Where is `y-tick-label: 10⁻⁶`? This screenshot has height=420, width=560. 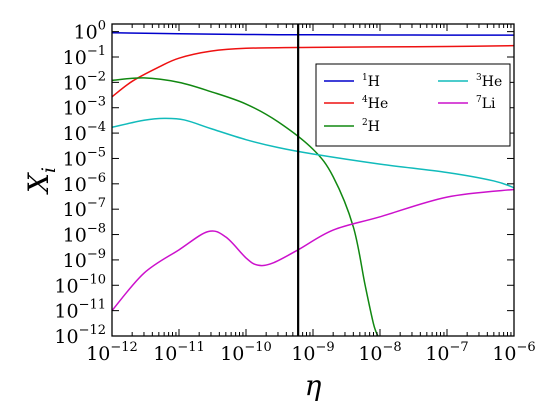
y-tick-label: 10⁻⁶ is located at coordinates (84, 183).